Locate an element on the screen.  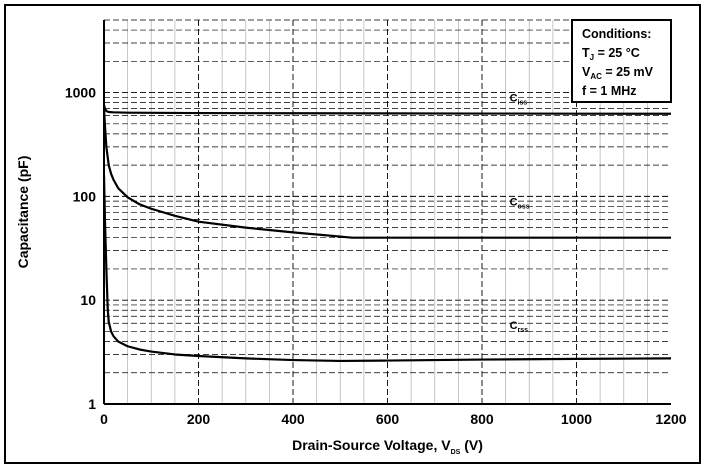
conditions-line-sub: AC is located at coordinates (596, 76).